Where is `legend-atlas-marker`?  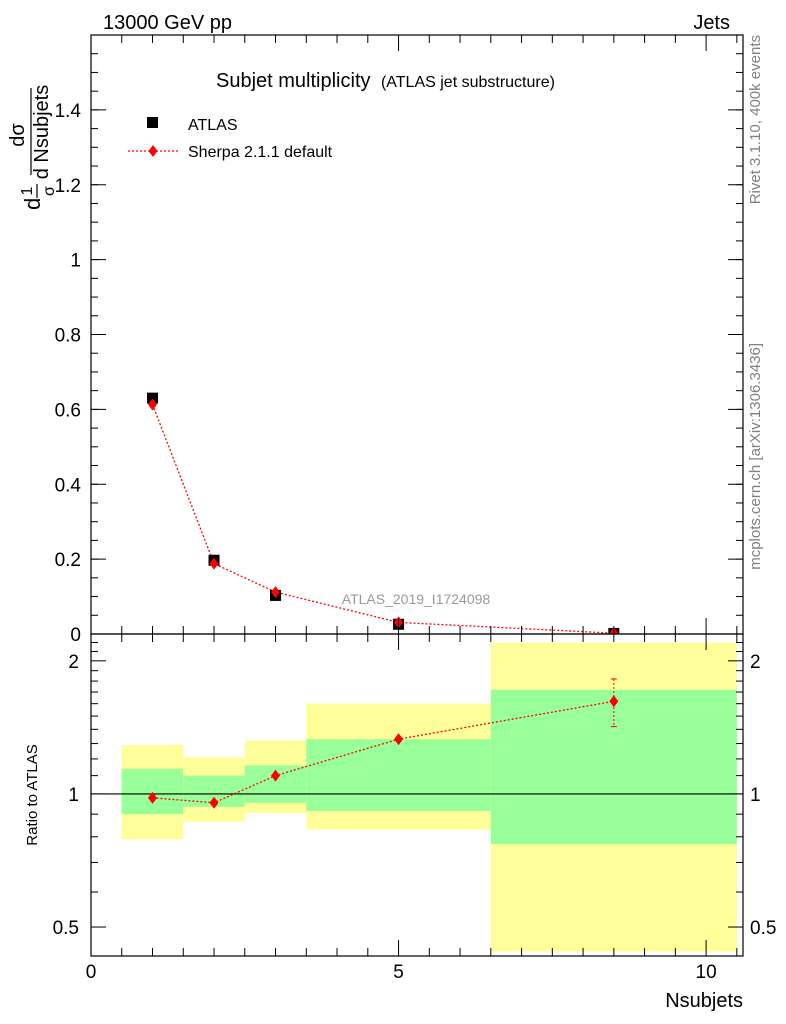
legend-atlas-marker is located at coordinates (152, 122).